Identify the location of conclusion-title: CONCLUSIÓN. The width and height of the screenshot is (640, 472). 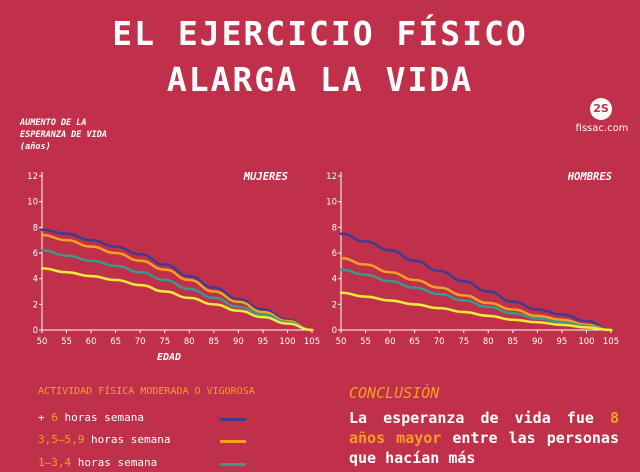
(394, 393).